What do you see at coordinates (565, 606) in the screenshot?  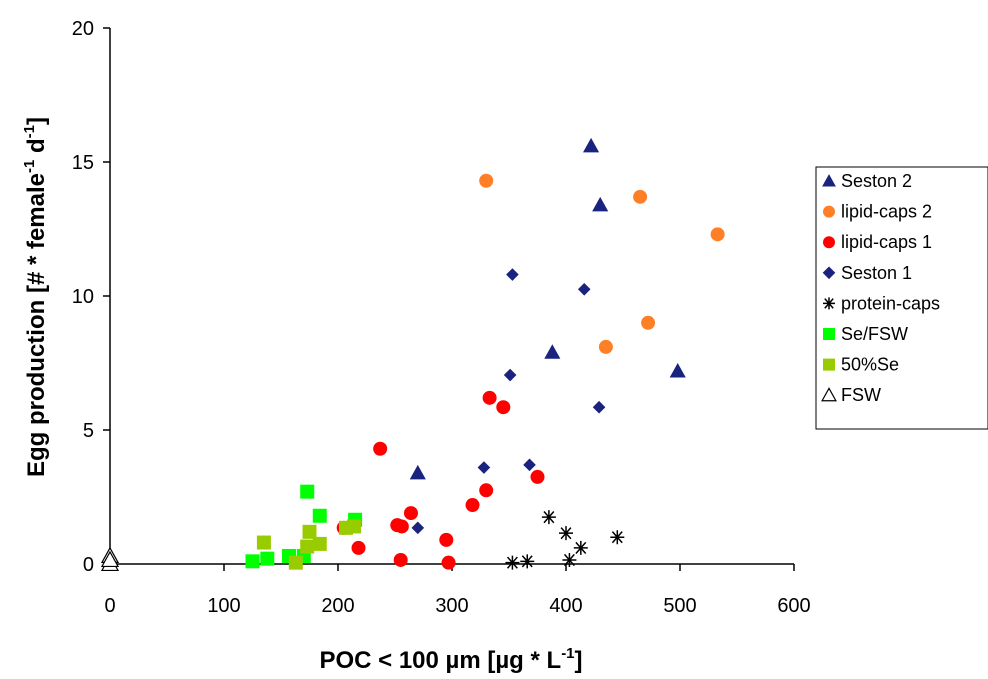 I see `x-tick-label: 400` at bounding box center [565, 606].